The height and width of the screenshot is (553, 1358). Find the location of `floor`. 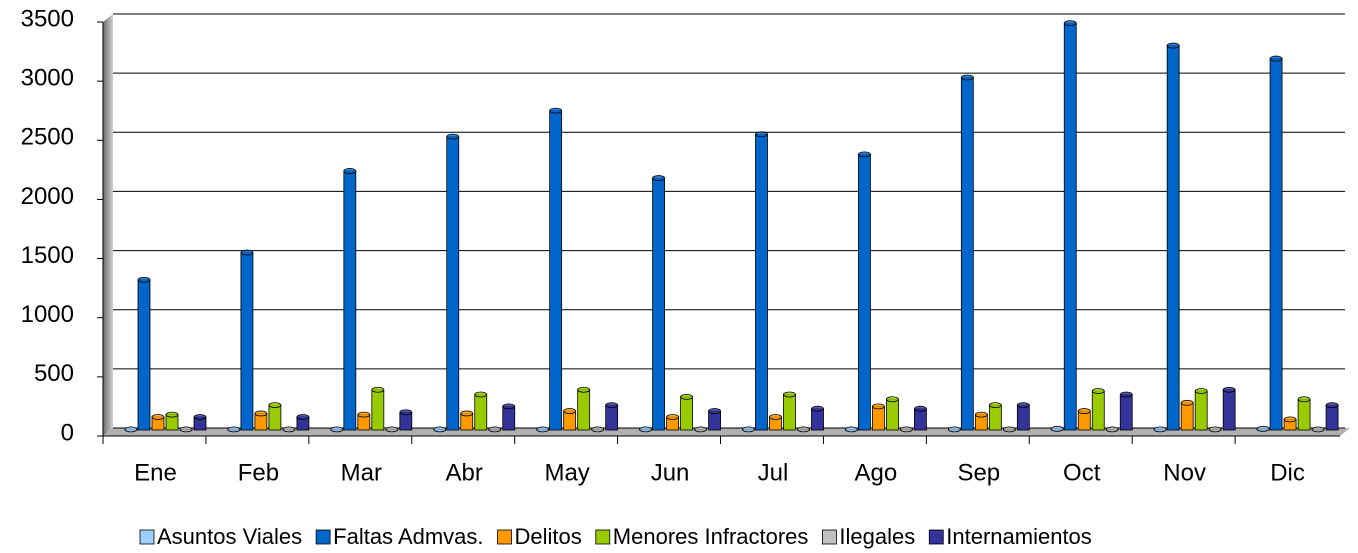

floor is located at coordinates (726, 432).